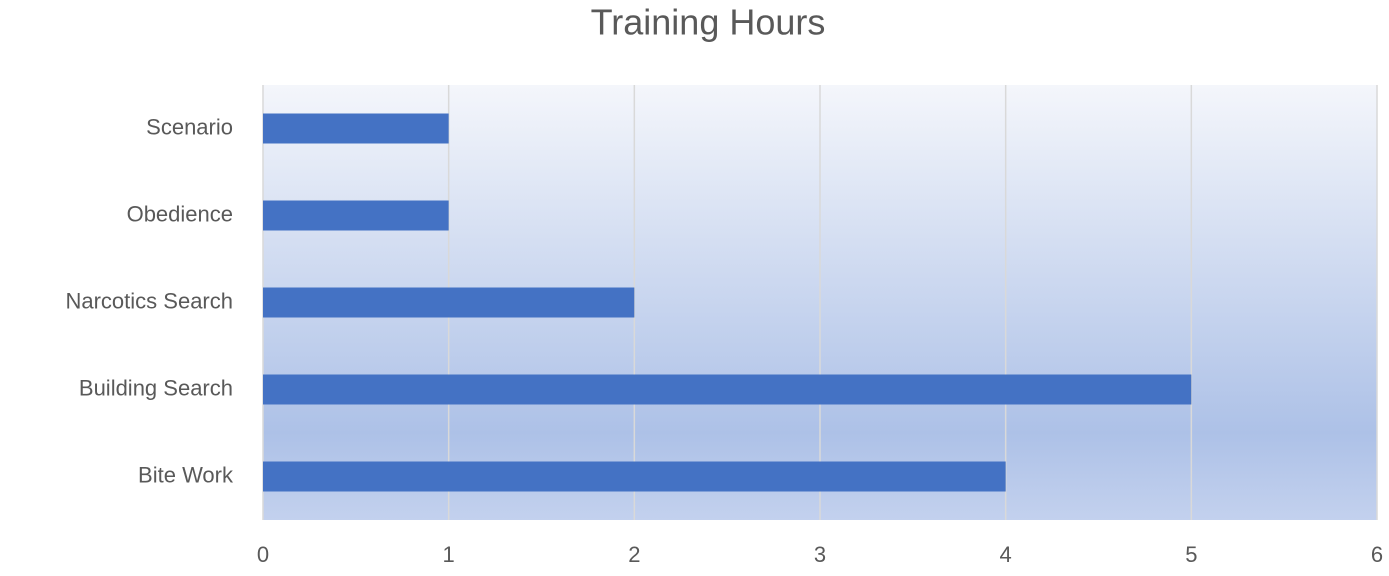 This screenshot has width=1389, height=576. Describe the element at coordinates (149, 300) in the screenshot. I see `y-tick-label: Narcotics Search` at that location.